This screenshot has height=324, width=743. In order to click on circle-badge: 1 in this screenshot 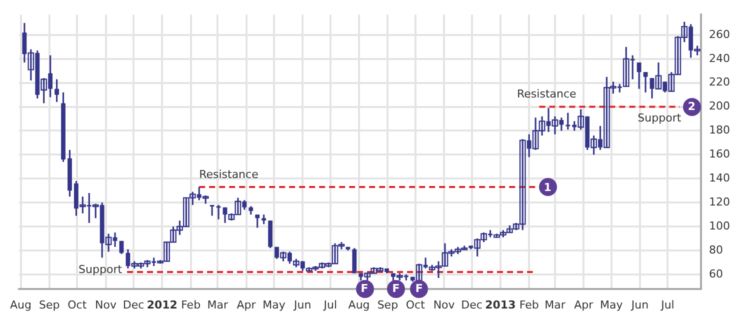, I will do `click(547, 187)`.